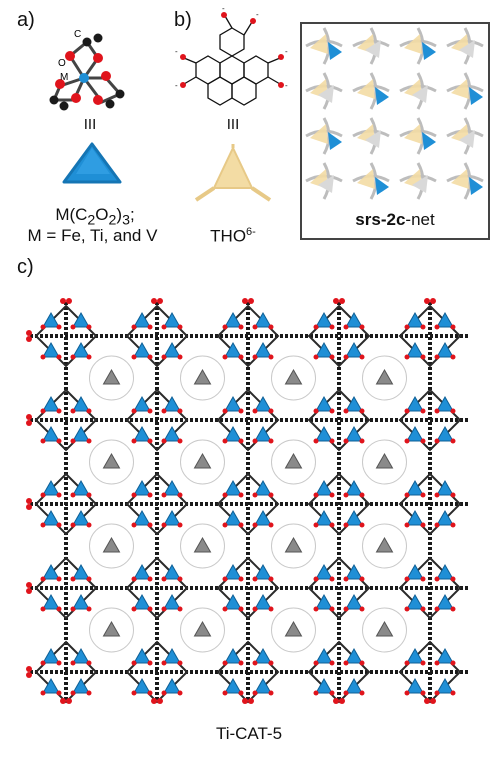 The image size is (498, 761). Describe the element at coordinates (395, 219) in the screenshot. I see `net-name: srs-2c-net` at that location.